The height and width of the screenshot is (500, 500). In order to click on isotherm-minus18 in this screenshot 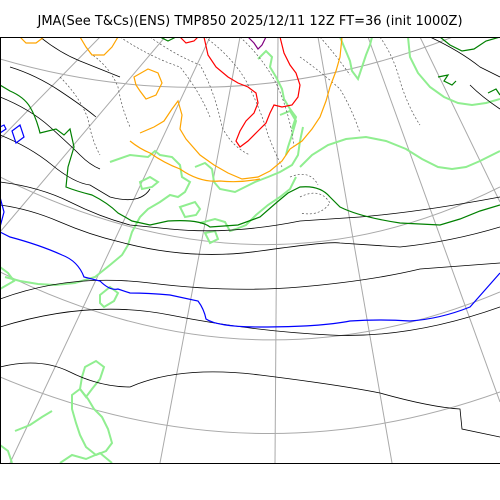, I will do `click(240, 92)`.